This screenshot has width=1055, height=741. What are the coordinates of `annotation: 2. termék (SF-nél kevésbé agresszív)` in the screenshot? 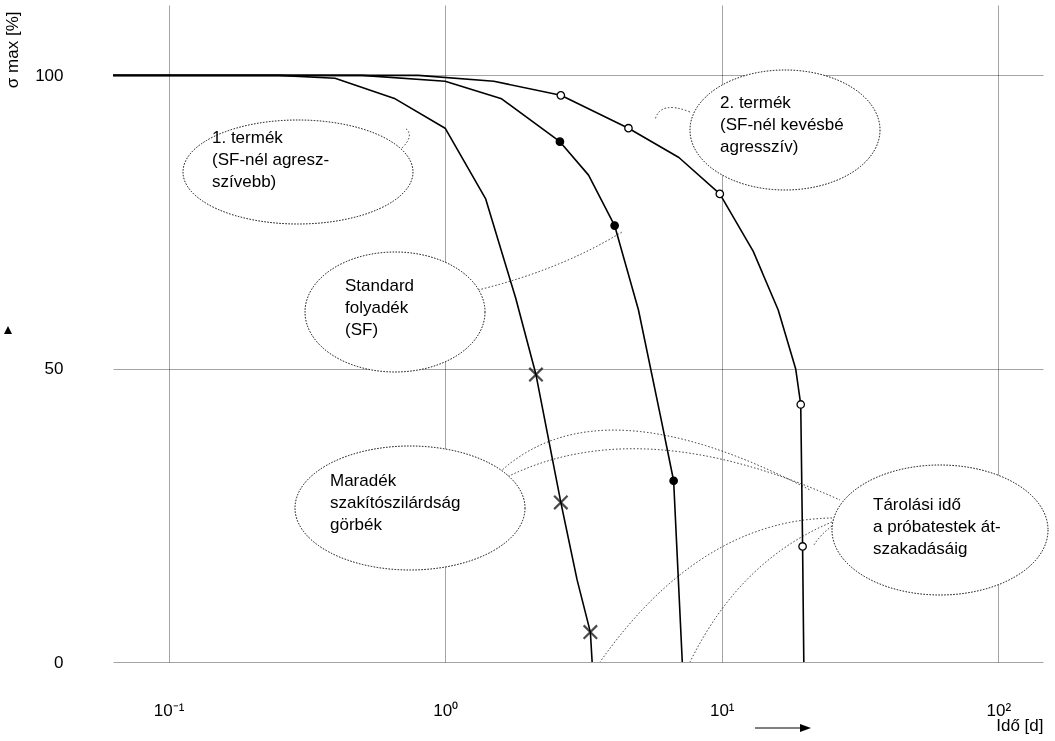 It's located at (782, 124).